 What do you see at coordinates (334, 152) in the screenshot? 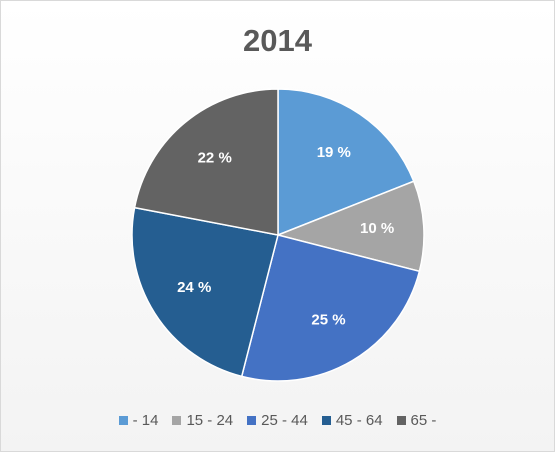
I see `data-label-1: 19 %` at bounding box center [334, 152].